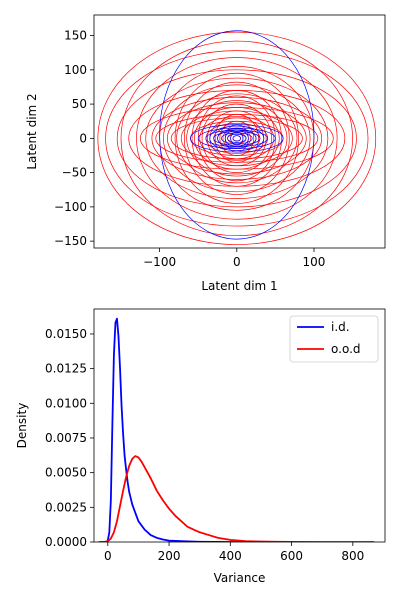 This screenshot has height=600, width=400. I want to click on bottom-x-tick-label: 0, so click(108, 556).